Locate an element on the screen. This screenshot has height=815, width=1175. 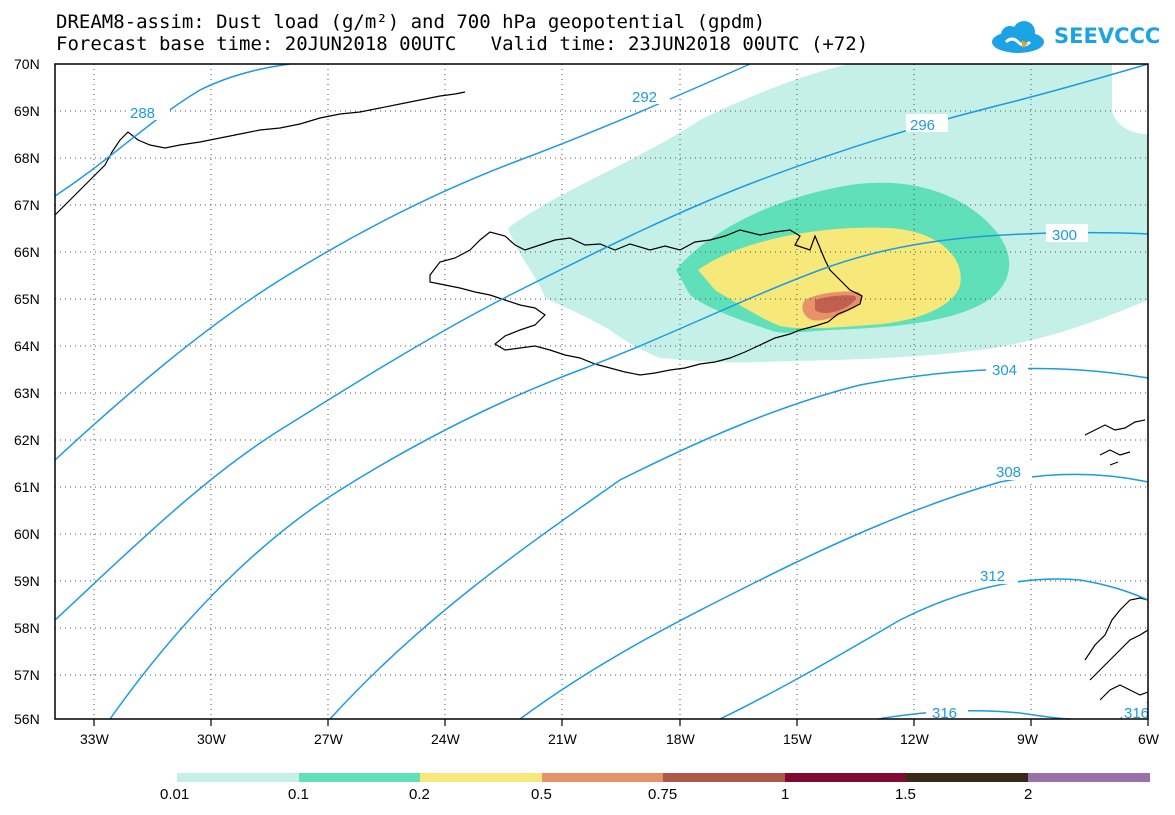
contour-label-316: 316 is located at coordinates (944, 713).